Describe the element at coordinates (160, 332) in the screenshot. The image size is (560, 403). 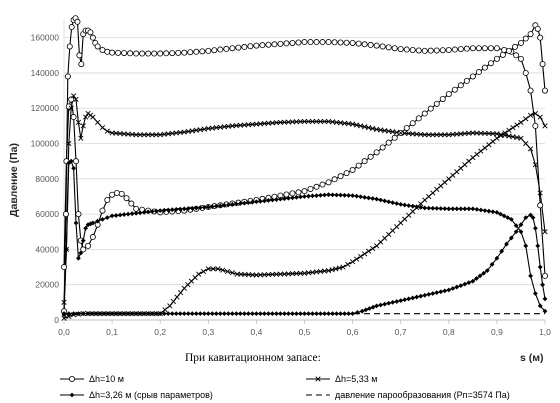
I see `x-tick-label: 0,2` at that location.